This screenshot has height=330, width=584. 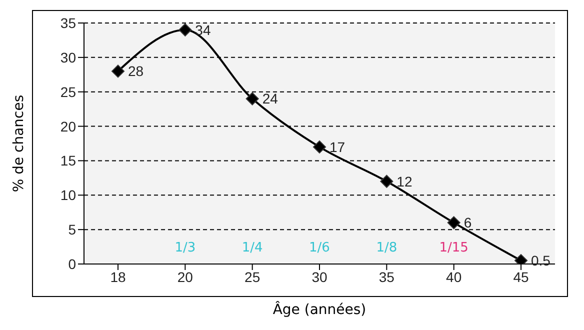 I want to click on y-tick-label: 0, so click(x=72, y=264).